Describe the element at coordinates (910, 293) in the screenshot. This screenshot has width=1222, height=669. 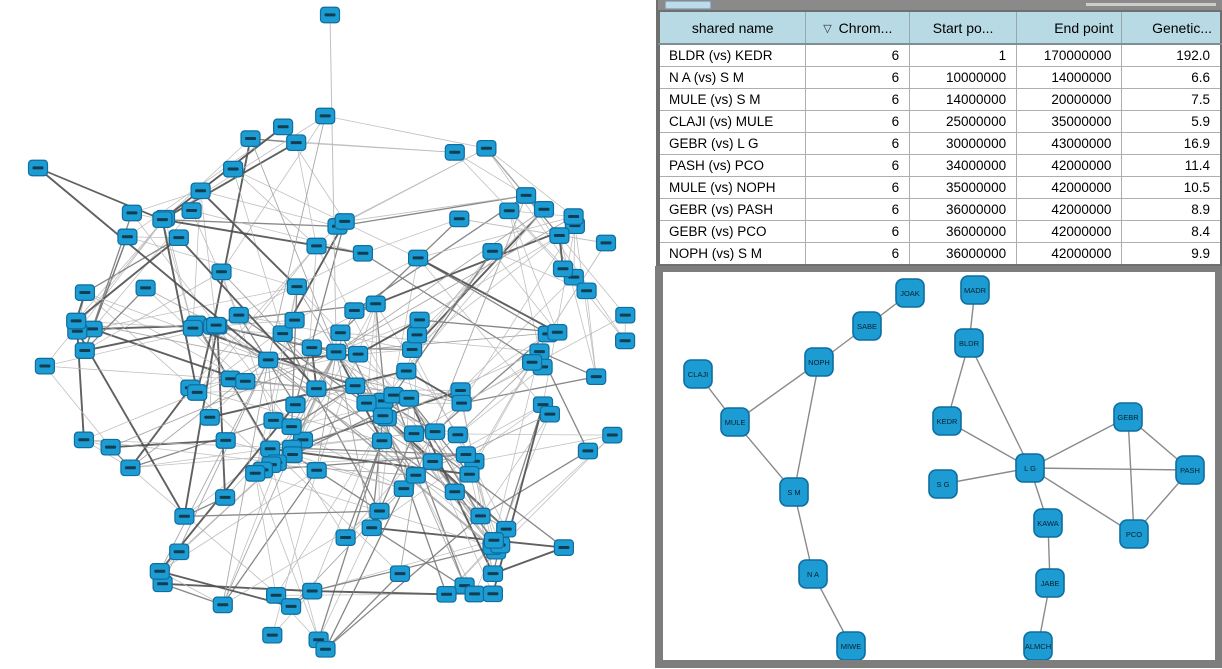
I see `node-JOAK: JOAK` at that location.